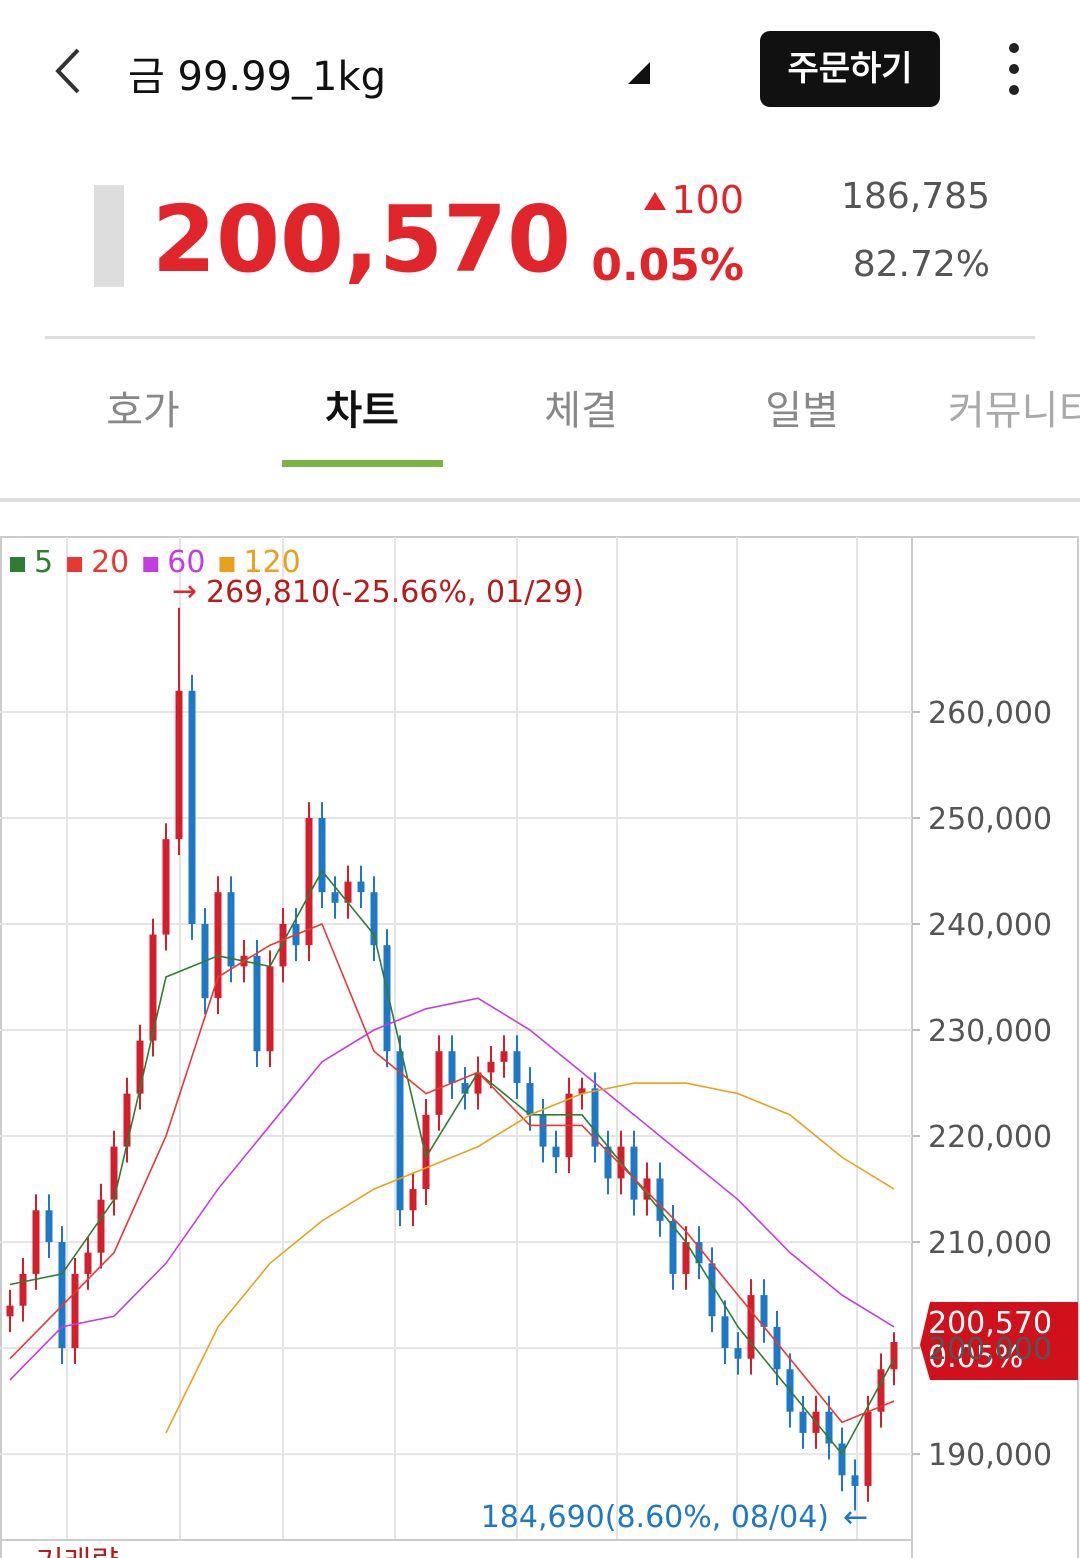 The height and width of the screenshot is (1558, 1080). What do you see at coordinates (639, 73) in the screenshot?
I see `dropdown-arrow` at bounding box center [639, 73].